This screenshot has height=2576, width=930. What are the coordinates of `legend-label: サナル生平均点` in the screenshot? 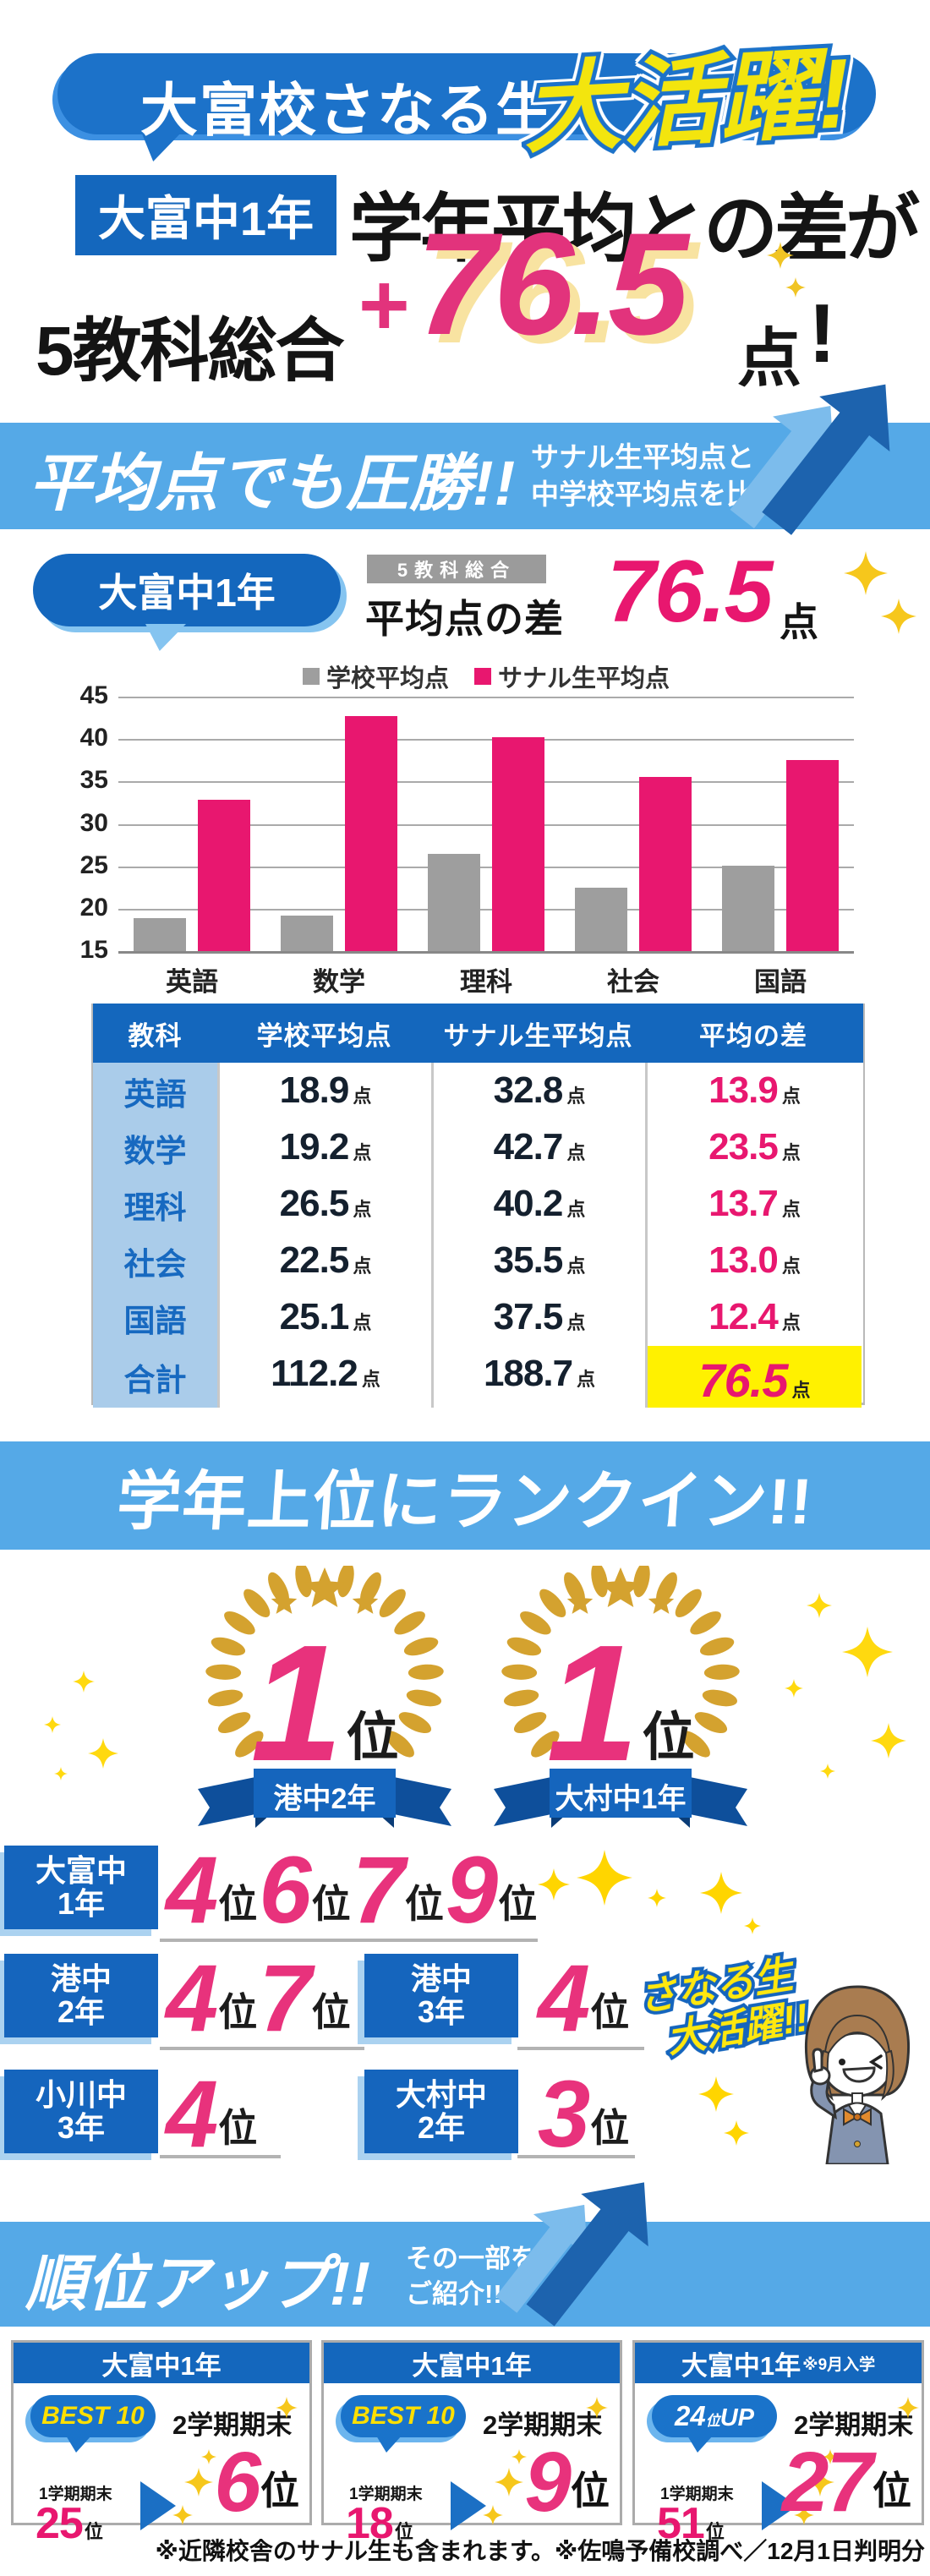 It's located at (584, 678).